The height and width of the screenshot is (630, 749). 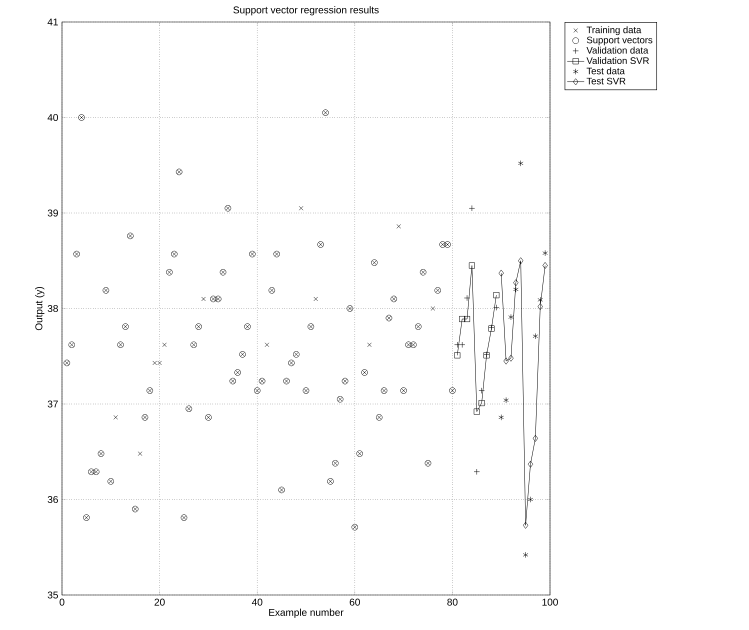 I want to click on legend-label: Support vectors, so click(x=619, y=41).